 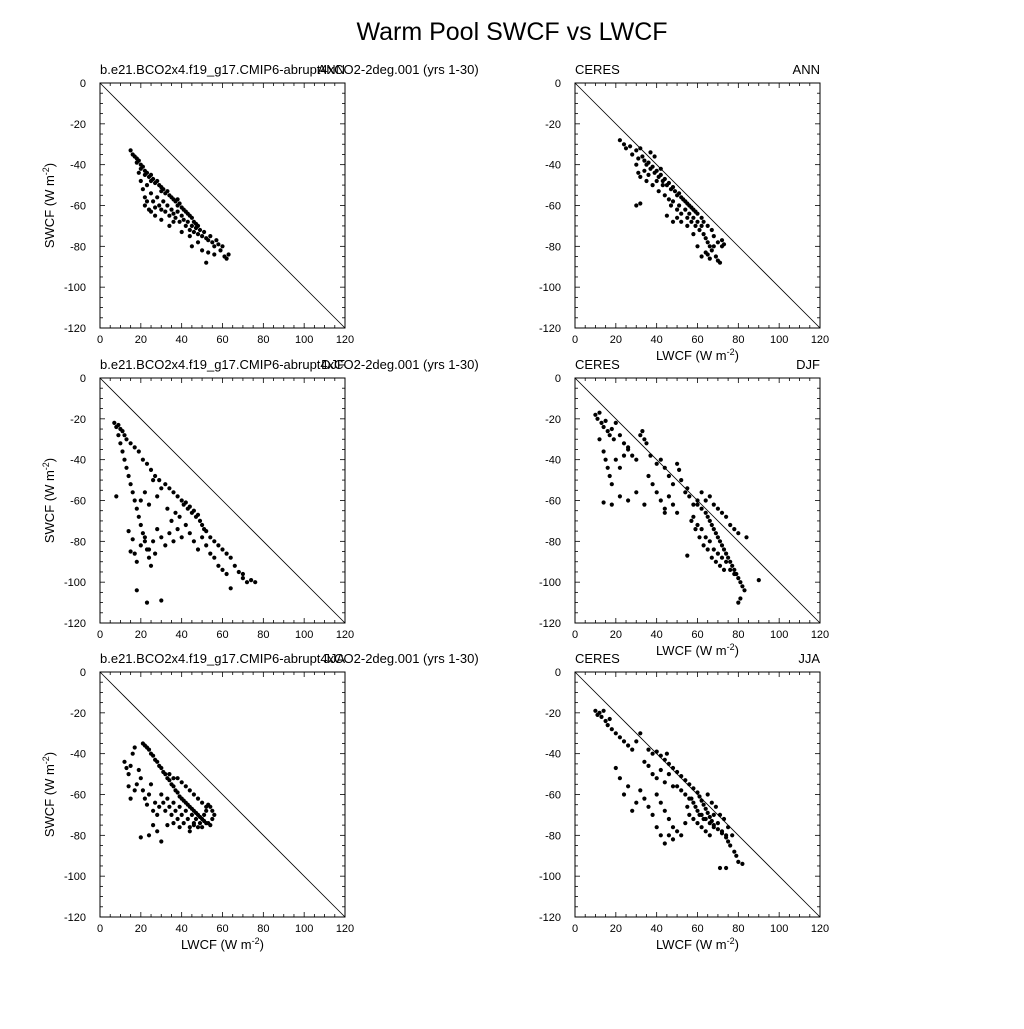 I want to click on y-tick-label: -80, so click(x=78, y=247).